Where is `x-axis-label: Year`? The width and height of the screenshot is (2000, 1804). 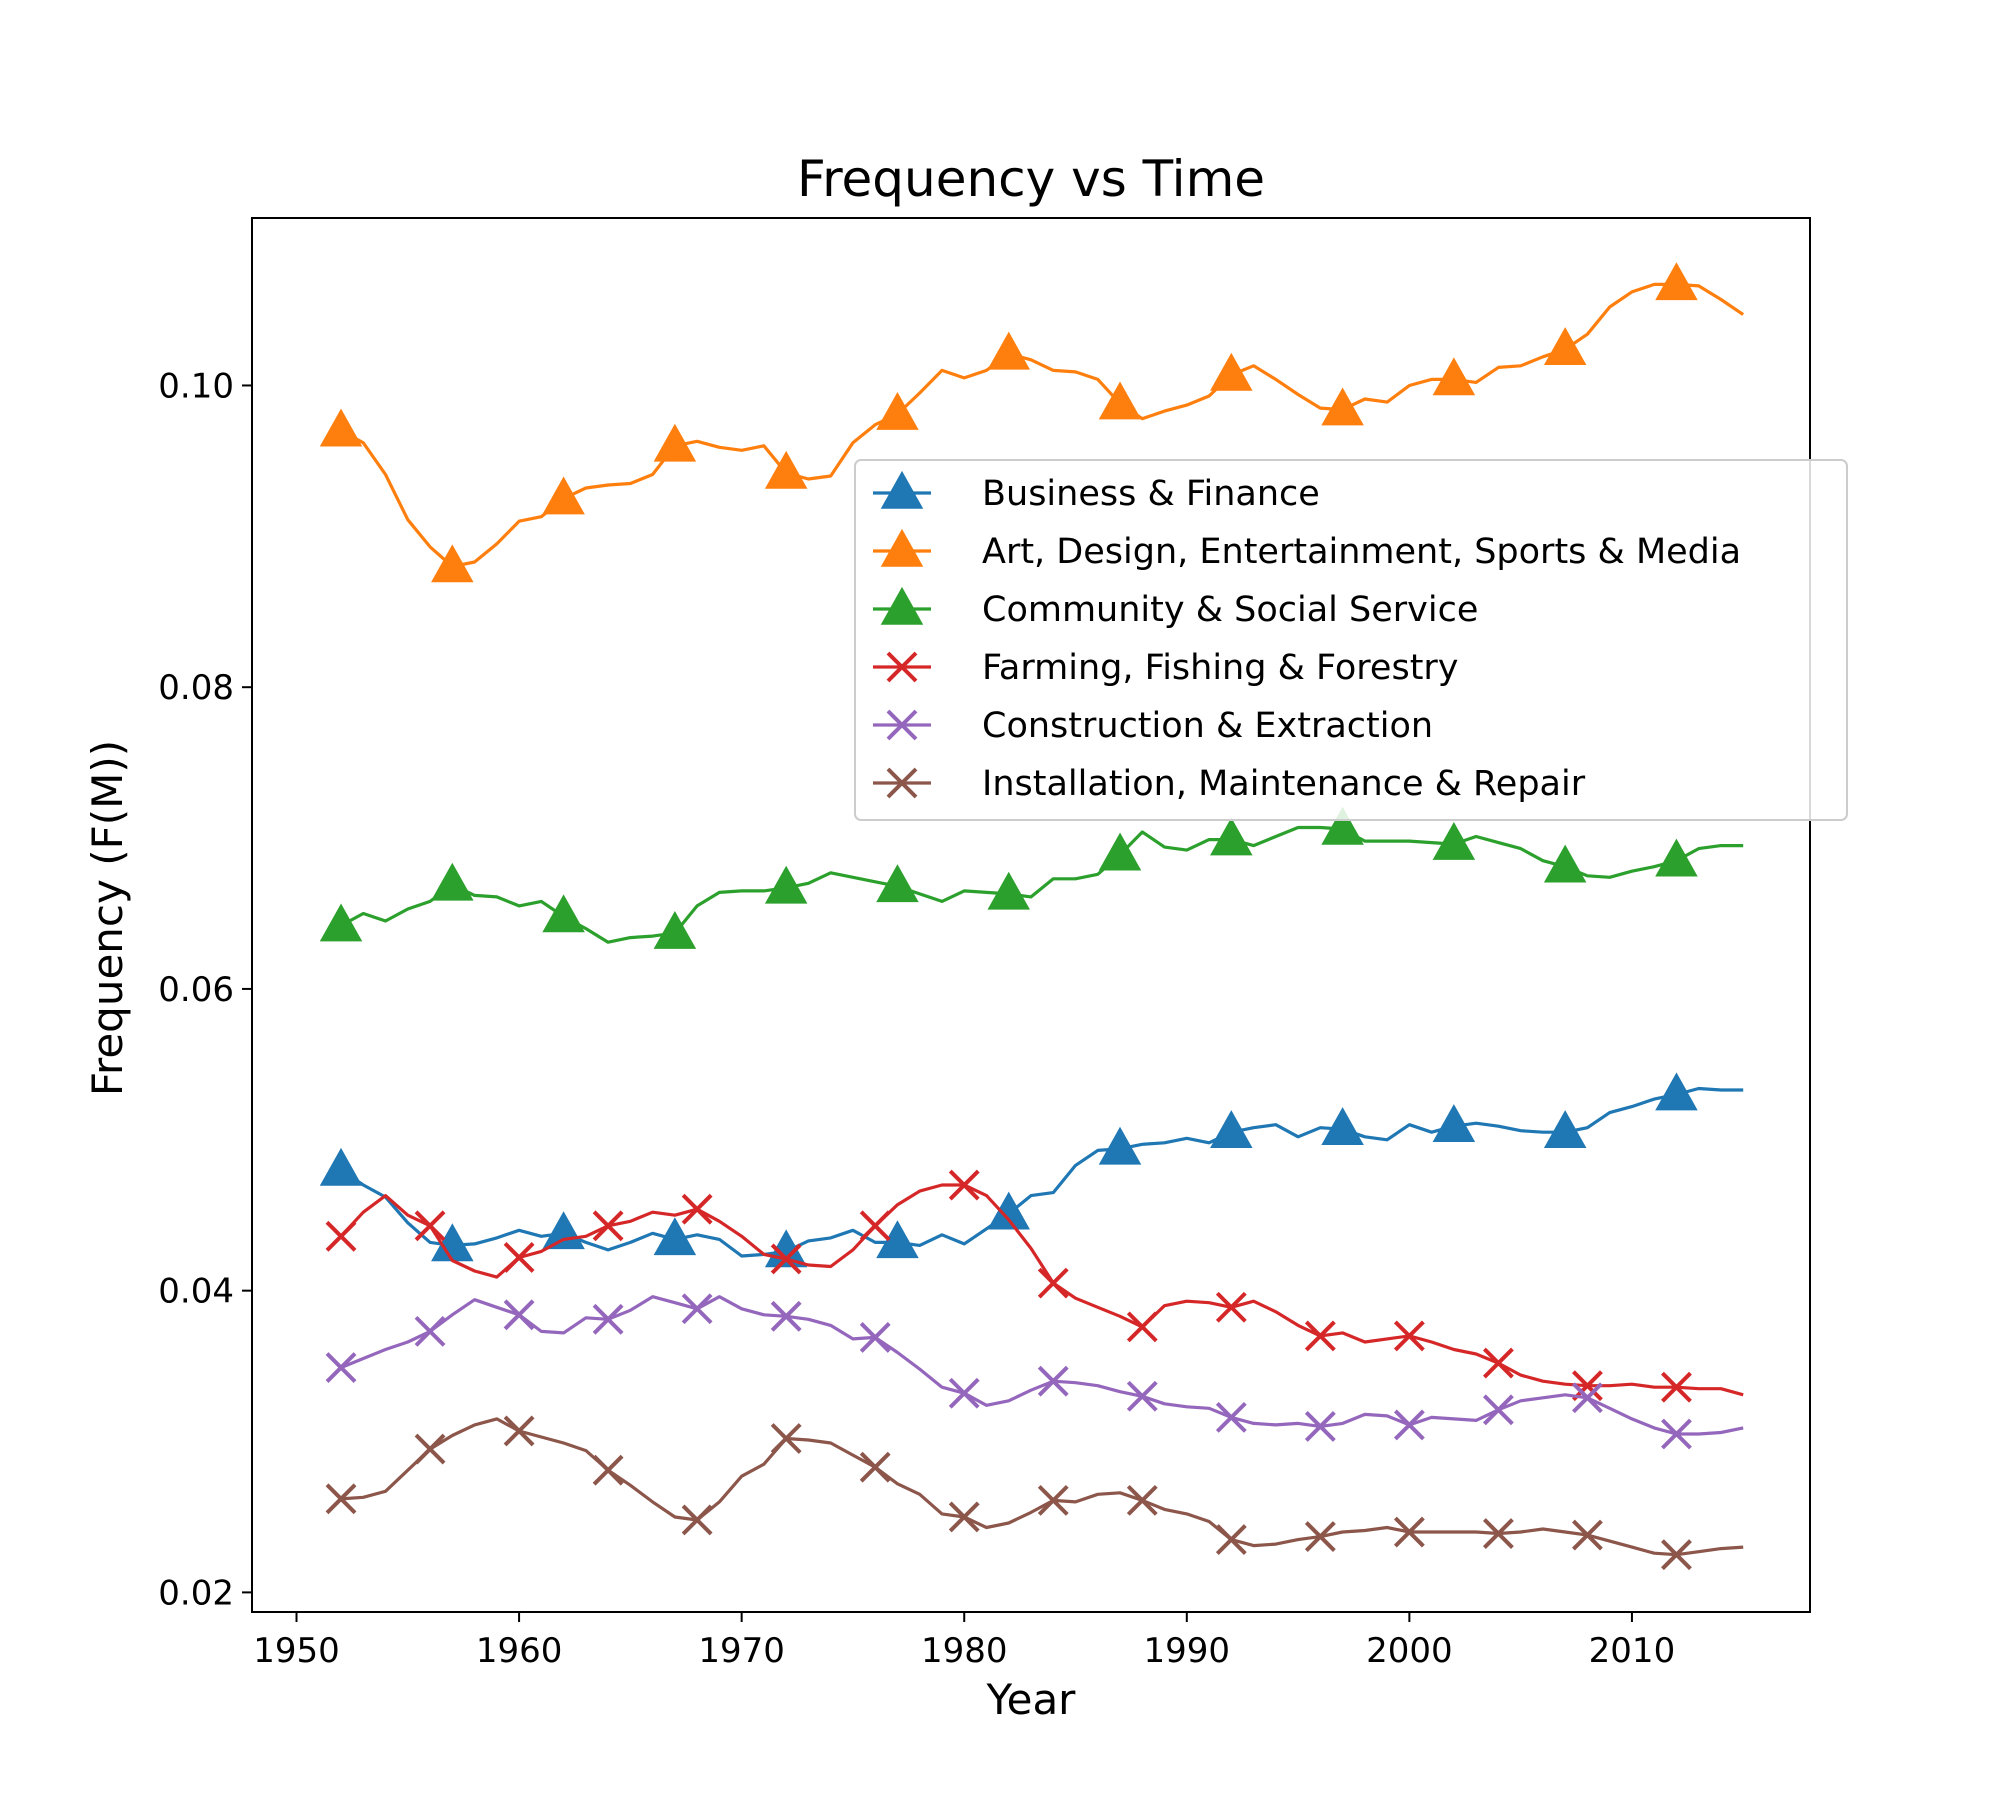 x-axis-label: Year is located at coordinates (1031, 1699).